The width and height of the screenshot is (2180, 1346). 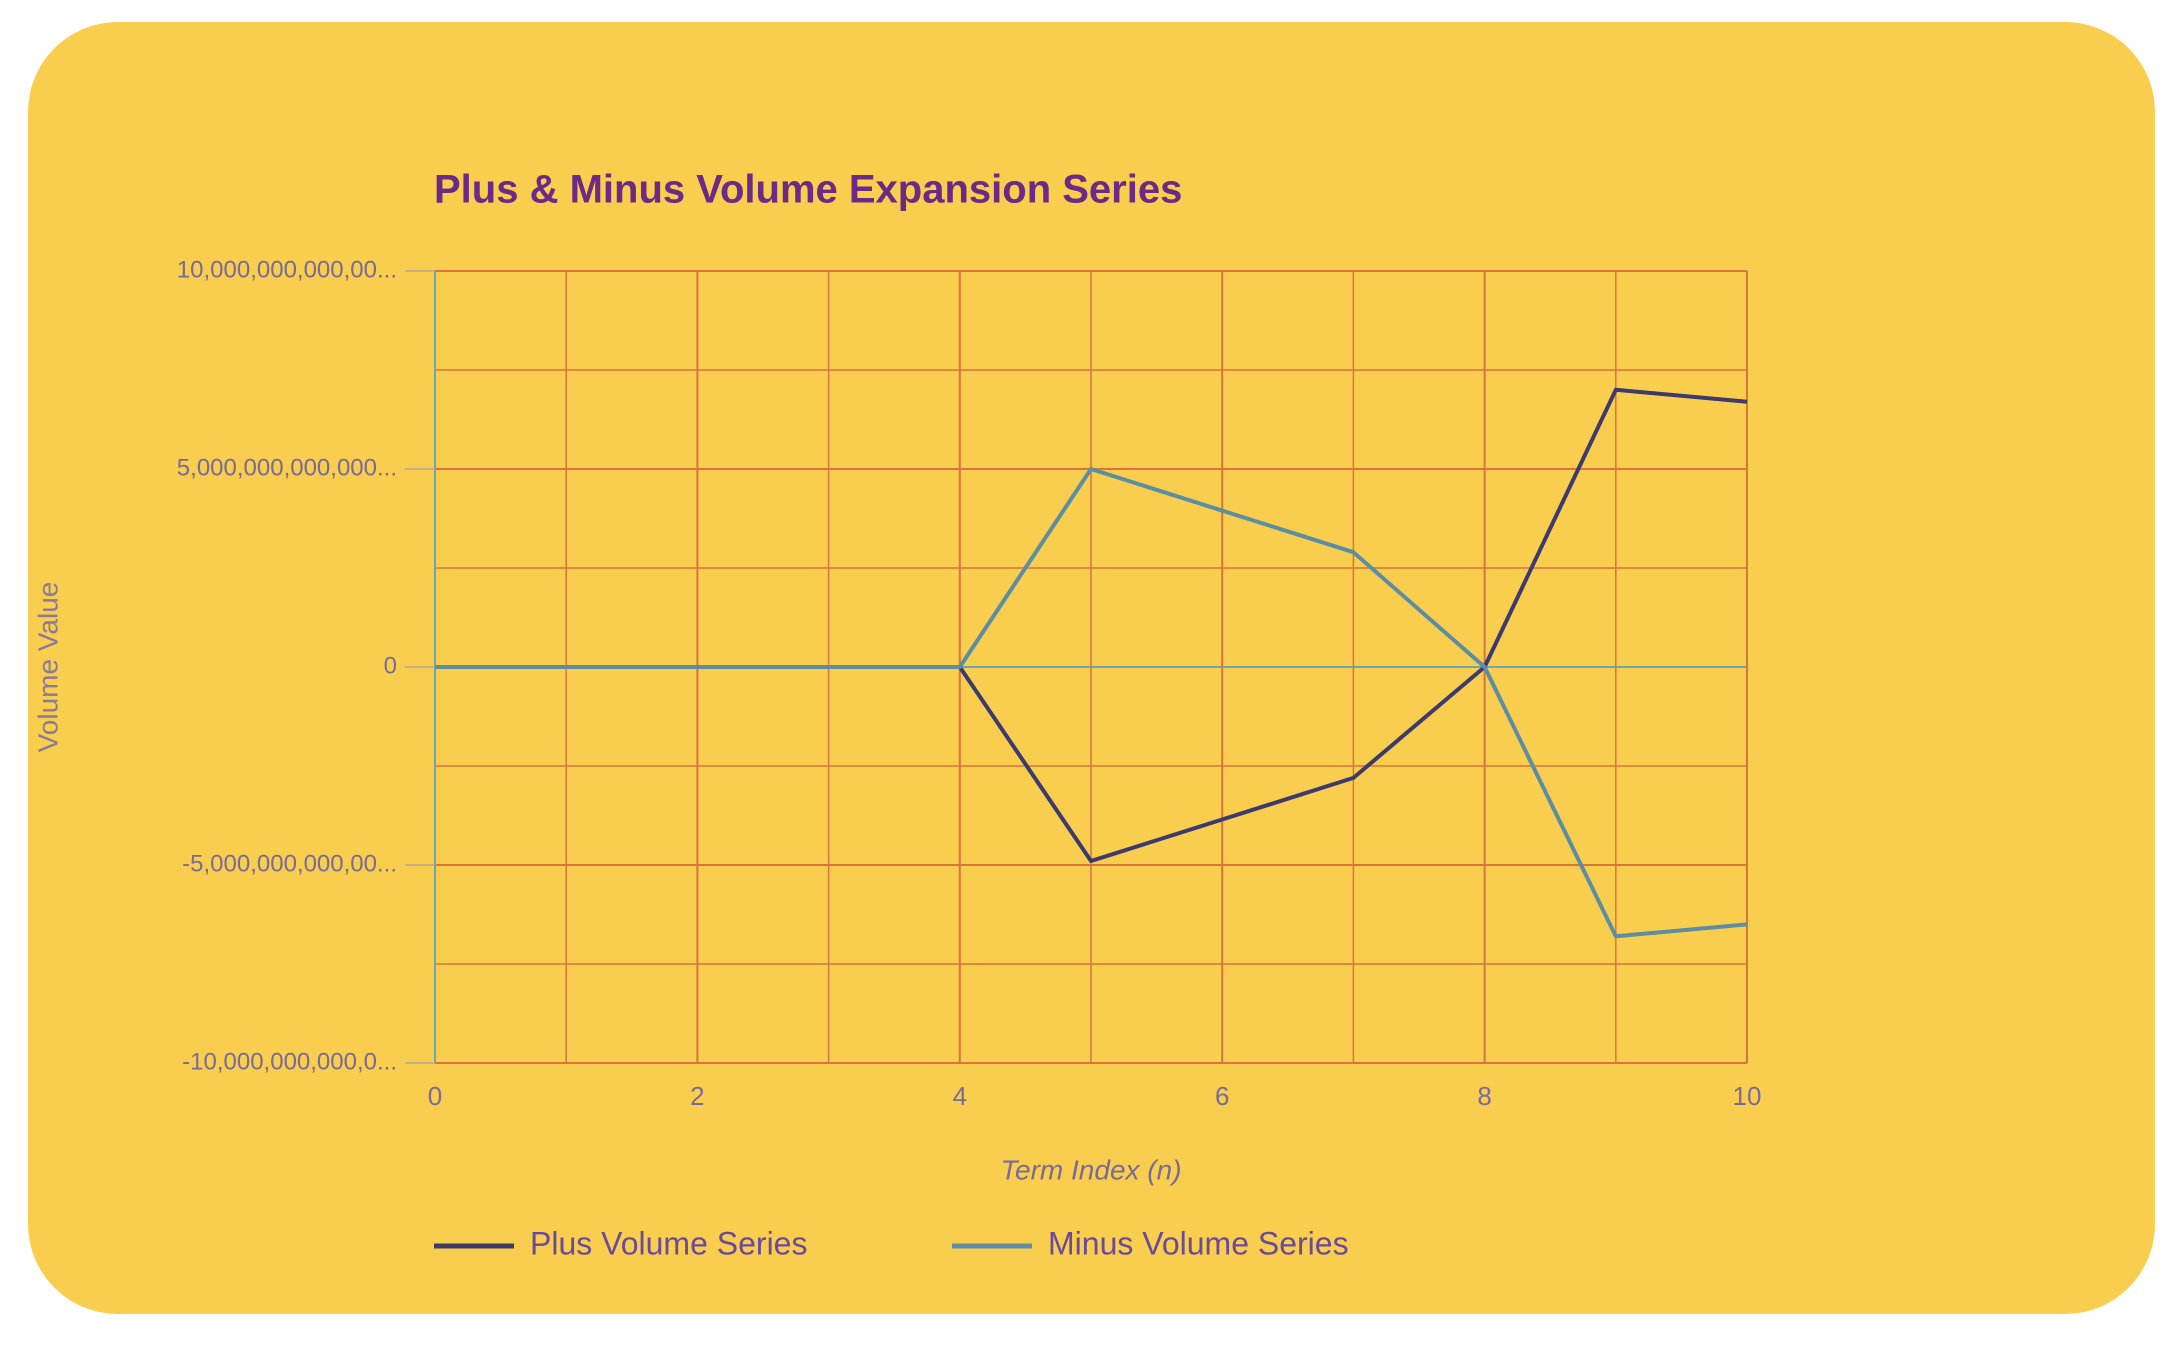 What do you see at coordinates (1198, 1243) in the screenshot?
I see `legend-label: Minus Volume Series` at bounding box center [1198, 1243].